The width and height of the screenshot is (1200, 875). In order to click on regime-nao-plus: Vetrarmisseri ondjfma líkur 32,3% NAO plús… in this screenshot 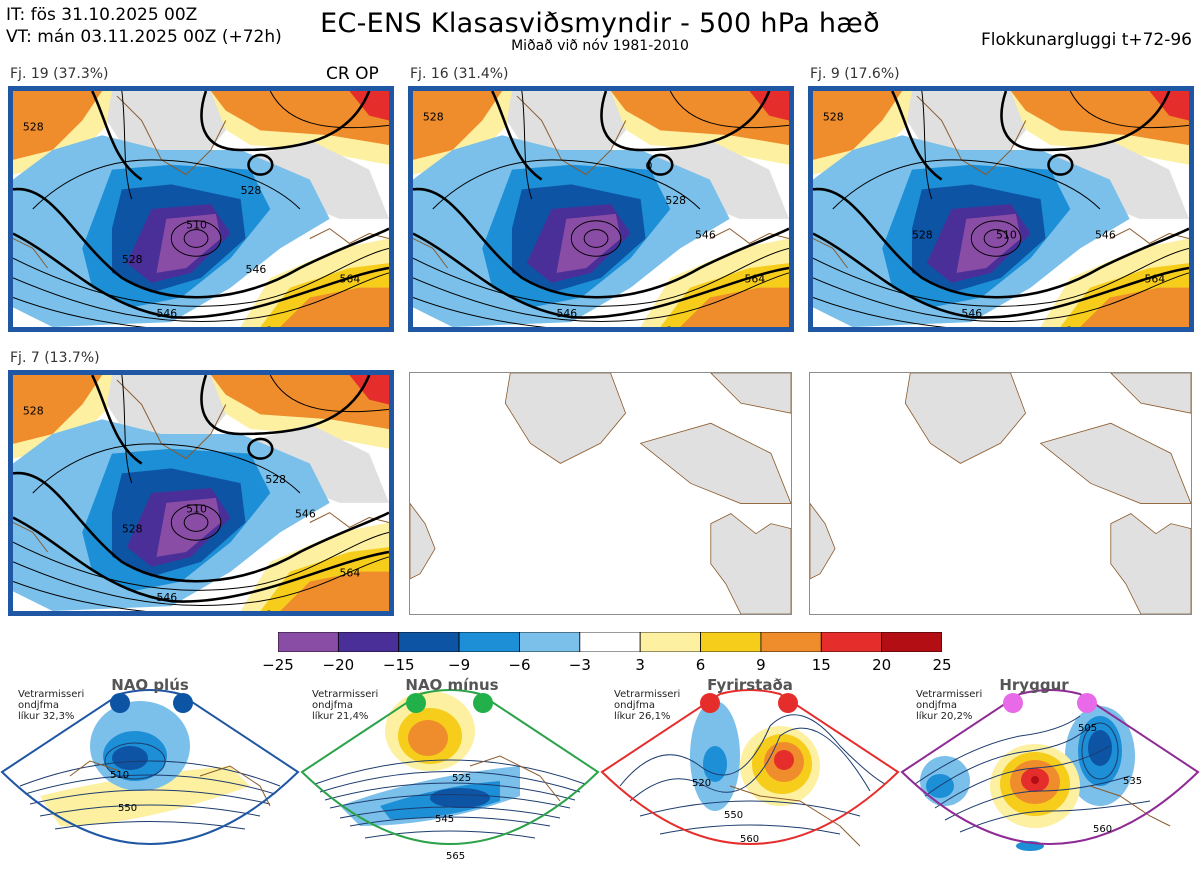, I will do `click(150, 773)`.